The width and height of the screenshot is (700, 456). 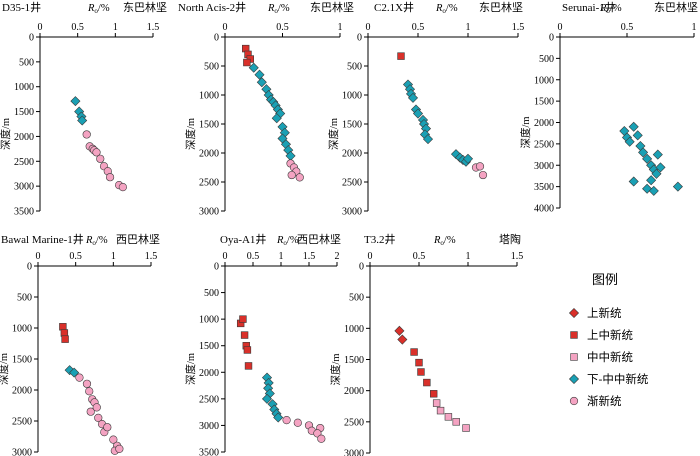 What do you see at coordinates (605, 279) in the screenshot?
I see `legend-title: 图例` at bounding box center [605, 279].